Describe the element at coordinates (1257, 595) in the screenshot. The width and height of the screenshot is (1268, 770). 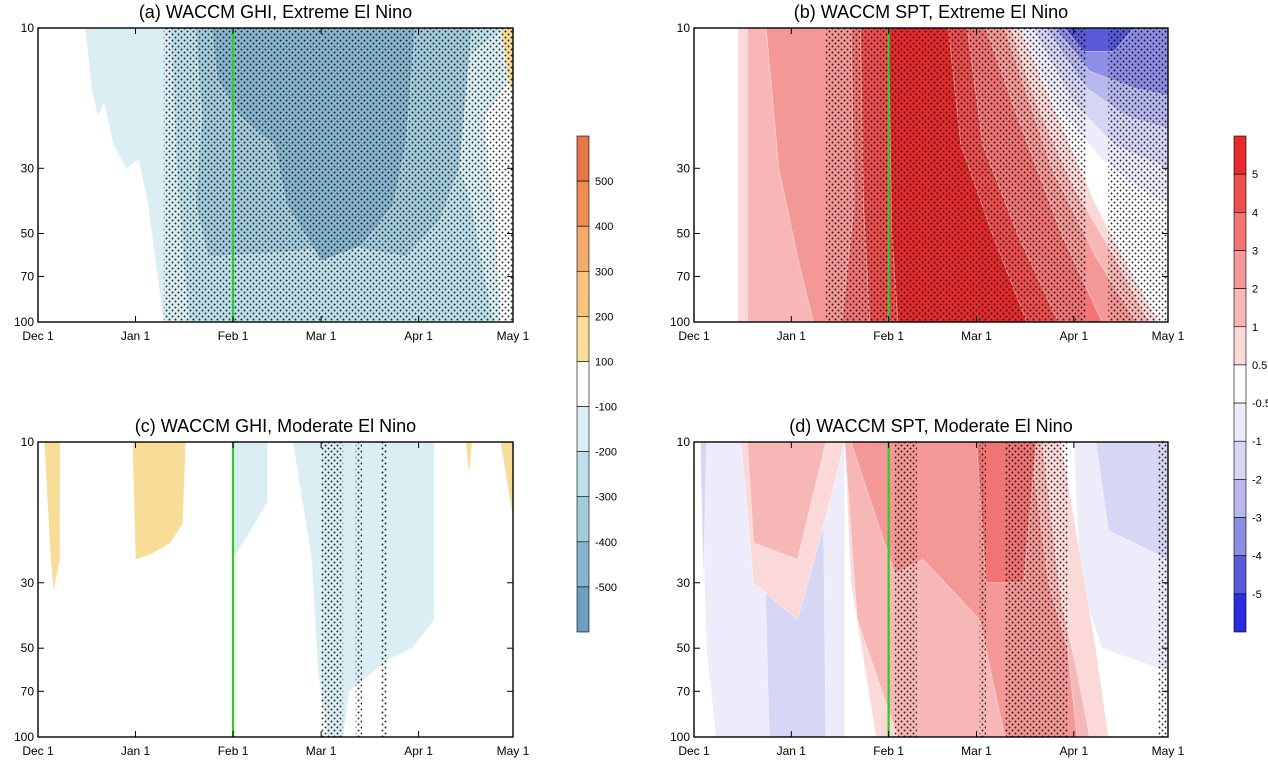
I see `colorbar-label: -5` at that location.